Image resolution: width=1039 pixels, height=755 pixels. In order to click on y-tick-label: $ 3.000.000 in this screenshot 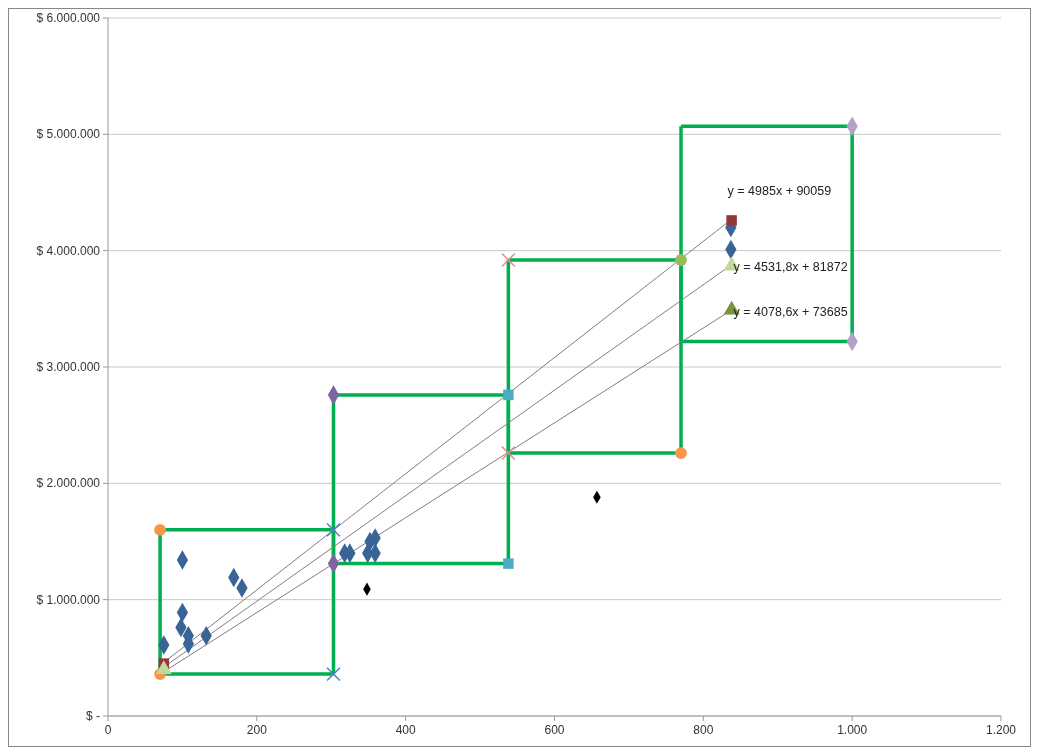, I will do `click(68, 367)`.